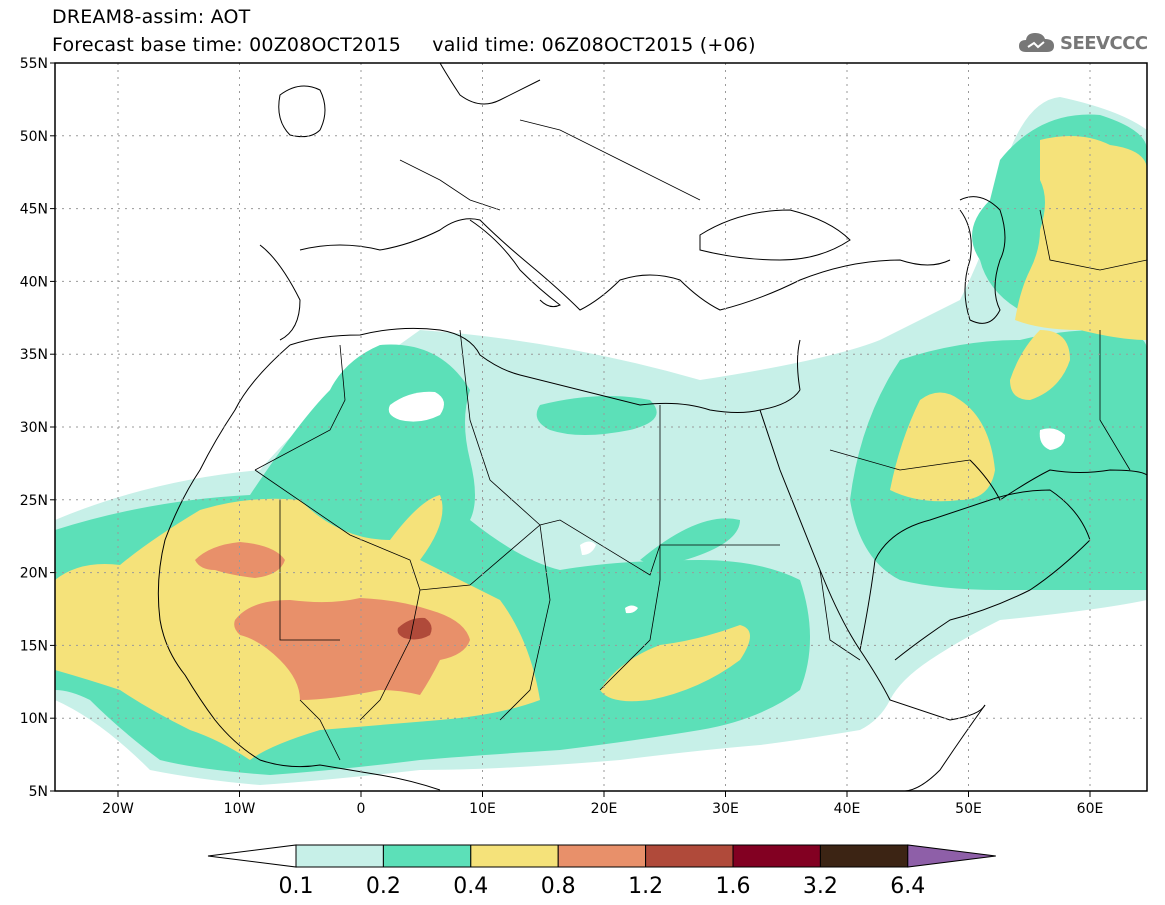 The height and width of the screenshot is (905, 1165). I want to click on lon-label: 30E, so click(725, 809).